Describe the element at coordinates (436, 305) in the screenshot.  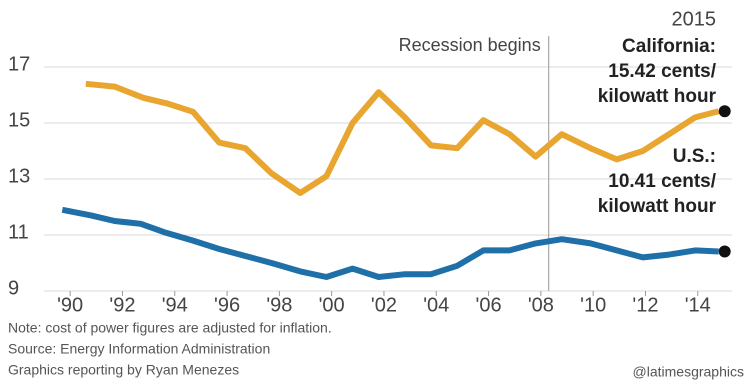
I see `x-tick-label: '04` at that location.